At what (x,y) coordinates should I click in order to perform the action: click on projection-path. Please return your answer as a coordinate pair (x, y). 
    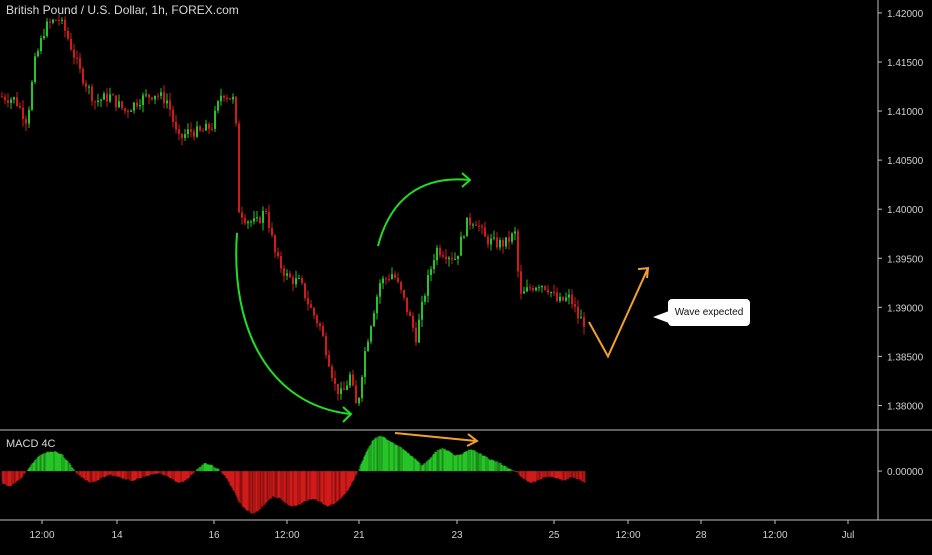
    Looking at the image, I should click on (618, 313).